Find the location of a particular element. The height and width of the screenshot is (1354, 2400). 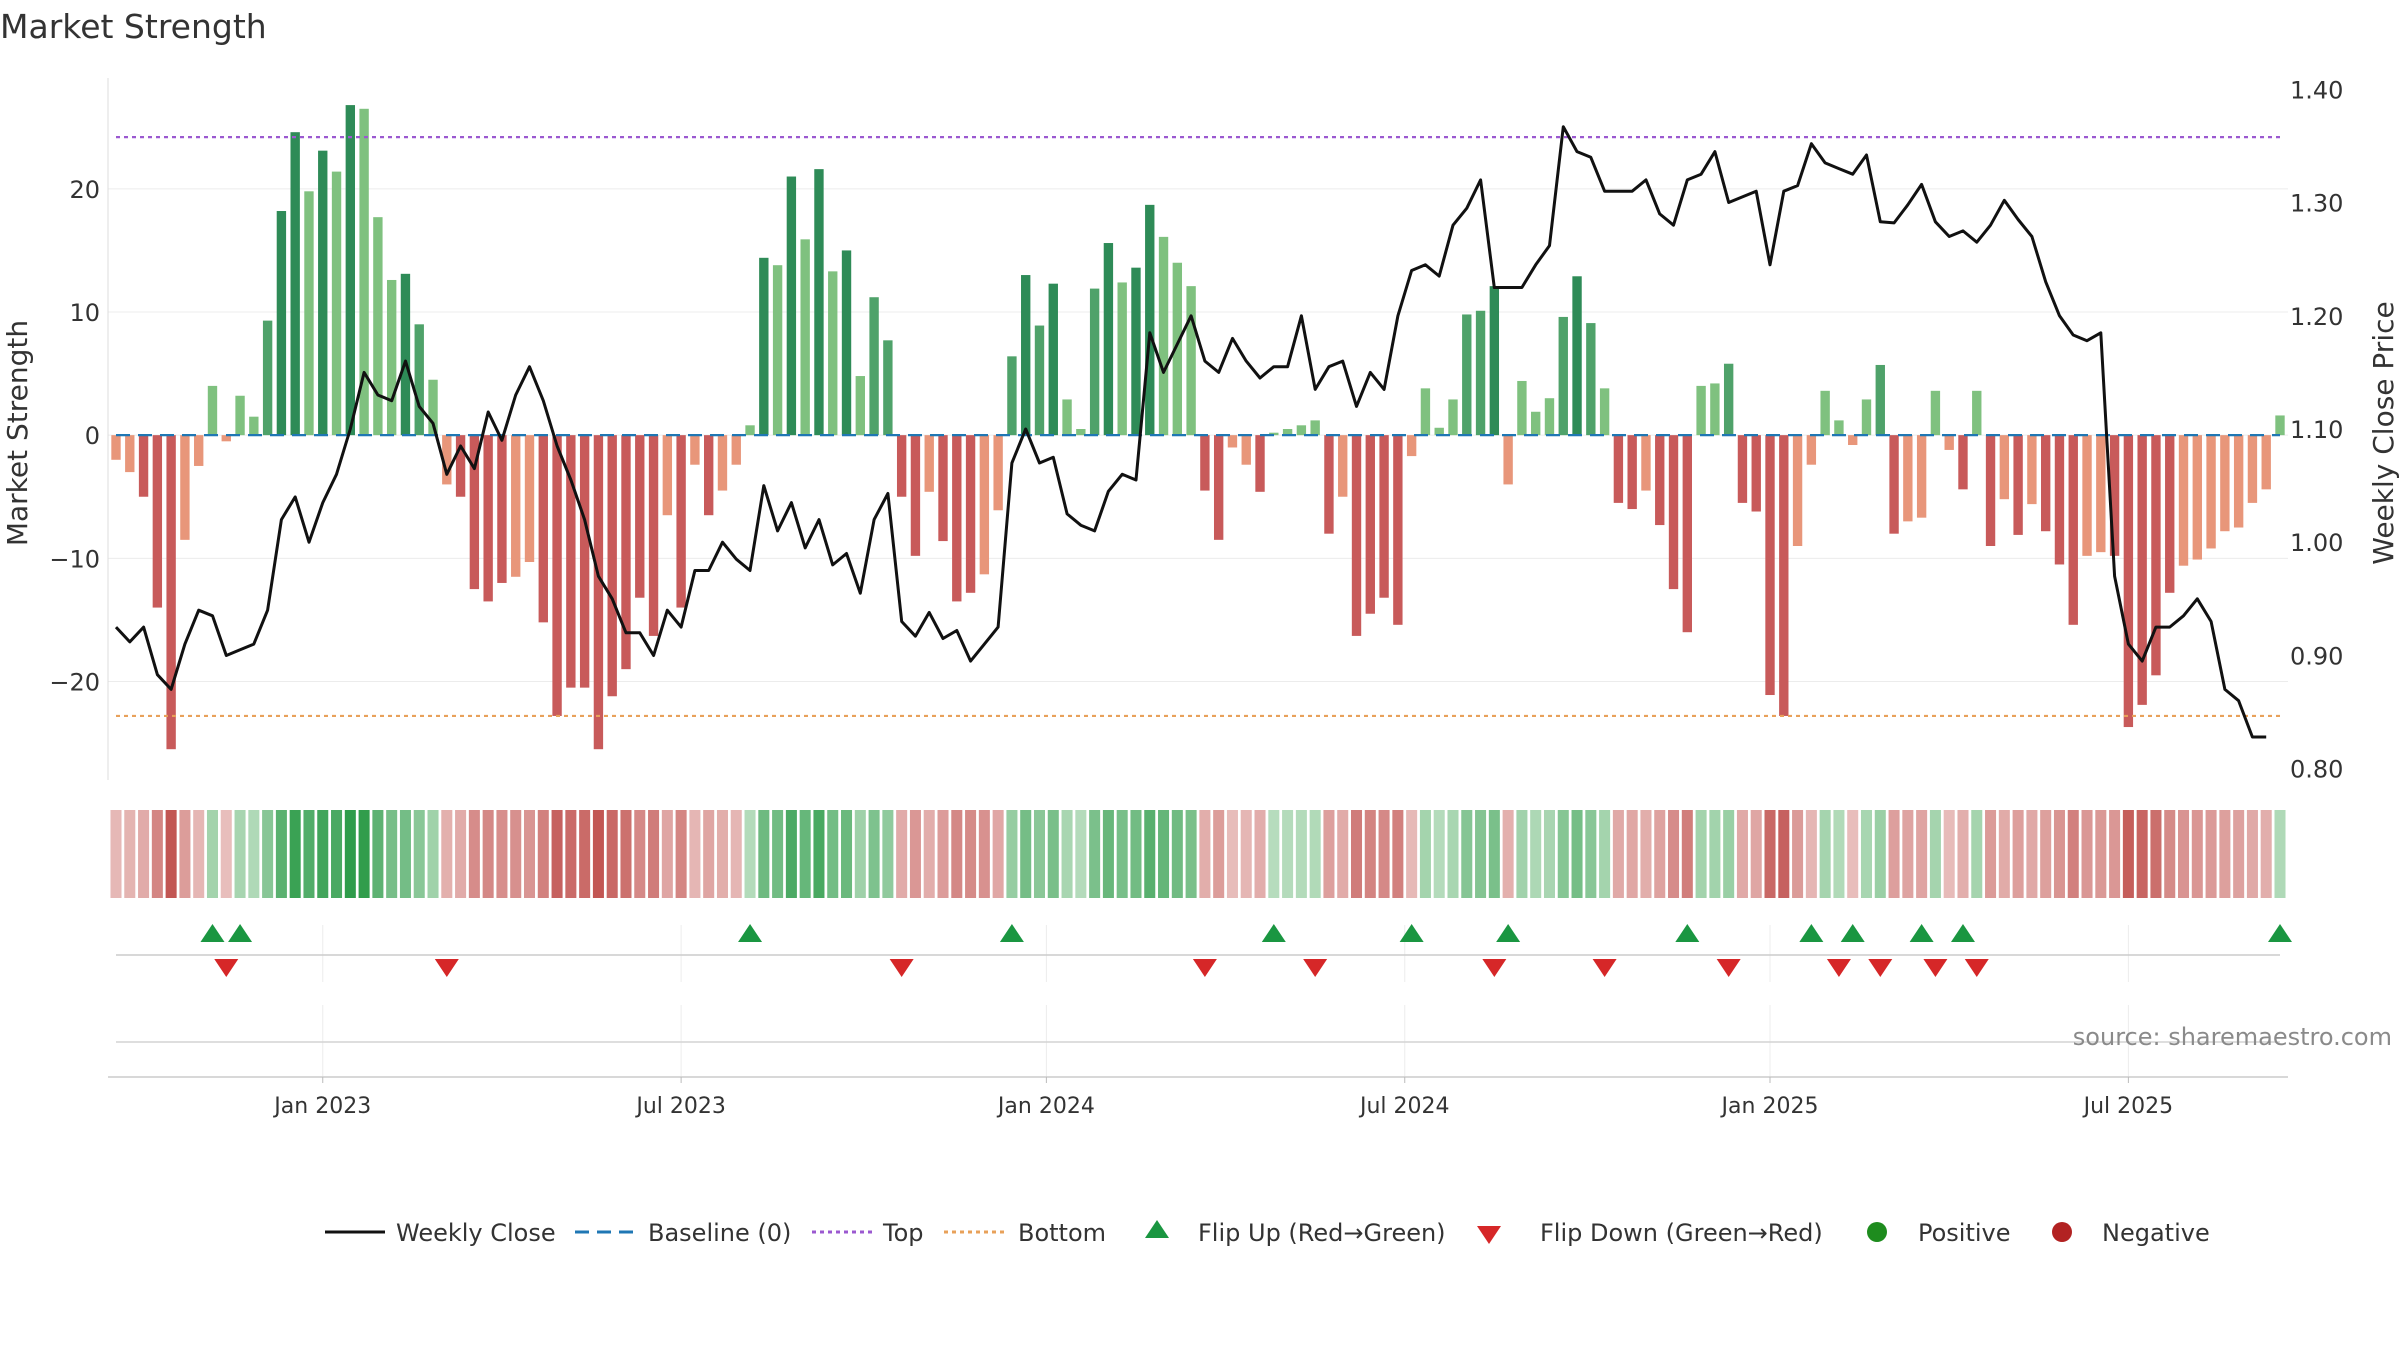

y-tick-label-right: 1.10 is located at coordinates (2316, 430).